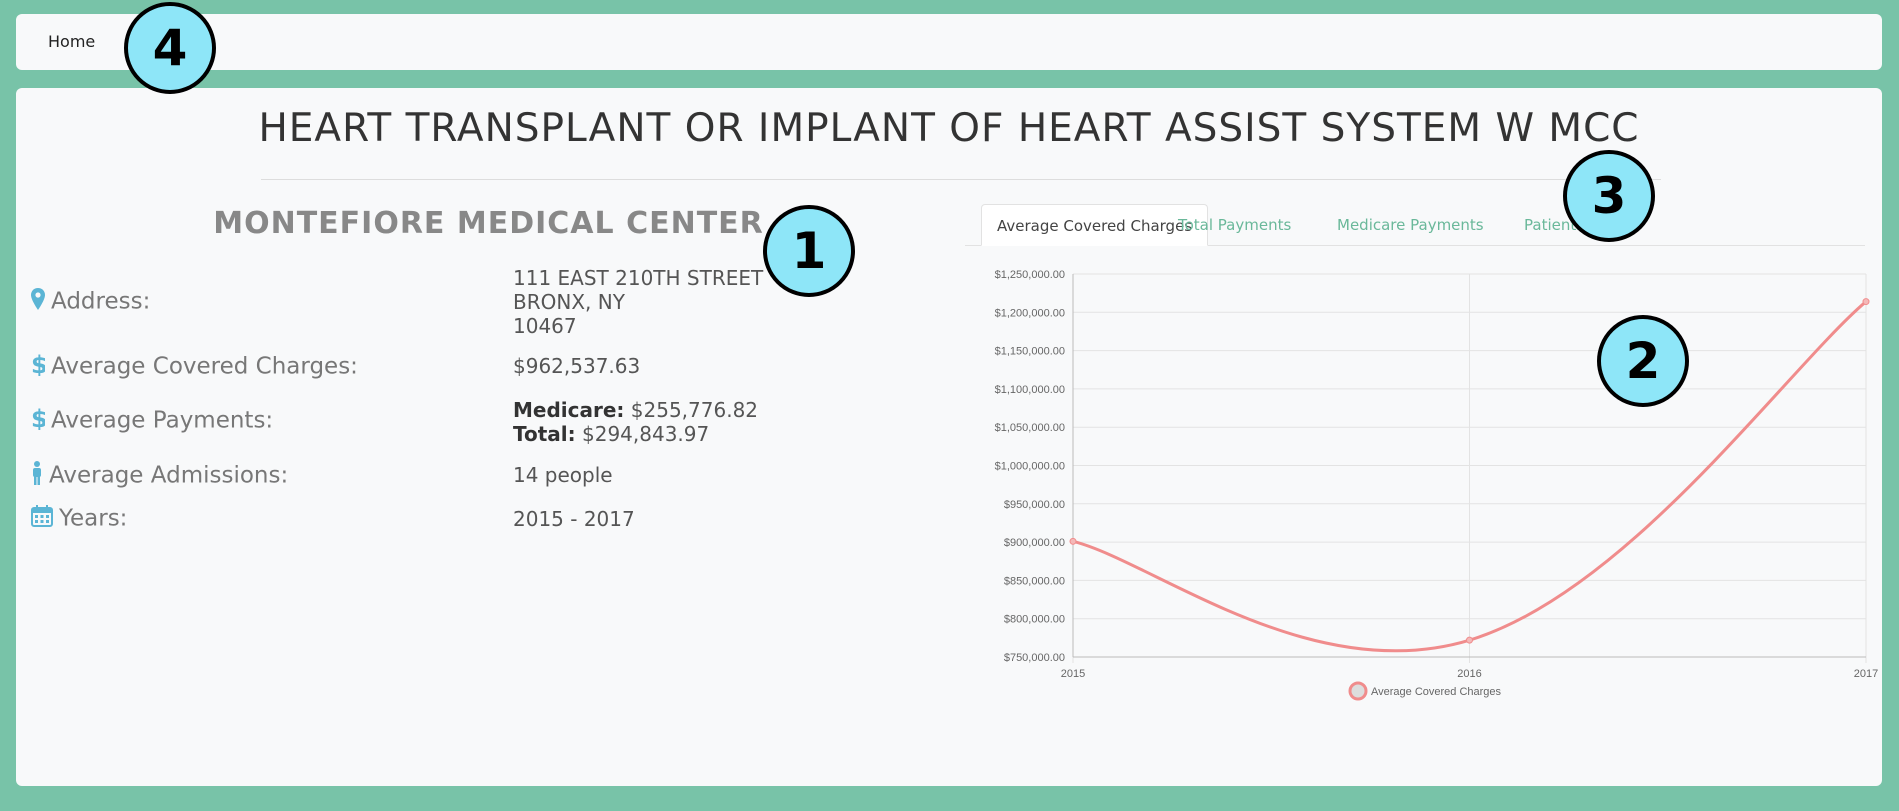 The height and width of the screenshot is (811, 1899). Describe the element at coordinates (1030, 428) in the screenshot. I see `y-tick-label: $1,050,000.00` at that location.